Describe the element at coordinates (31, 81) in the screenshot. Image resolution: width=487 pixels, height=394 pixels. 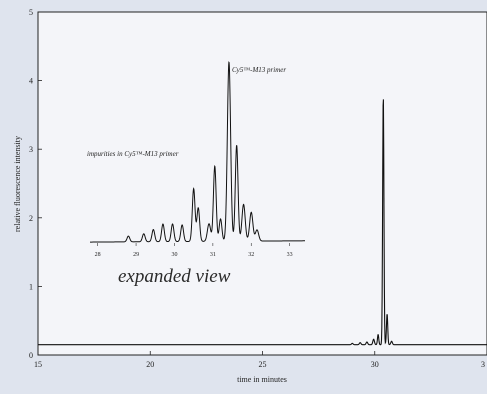
I see `y-tick-label: 4` at that location.